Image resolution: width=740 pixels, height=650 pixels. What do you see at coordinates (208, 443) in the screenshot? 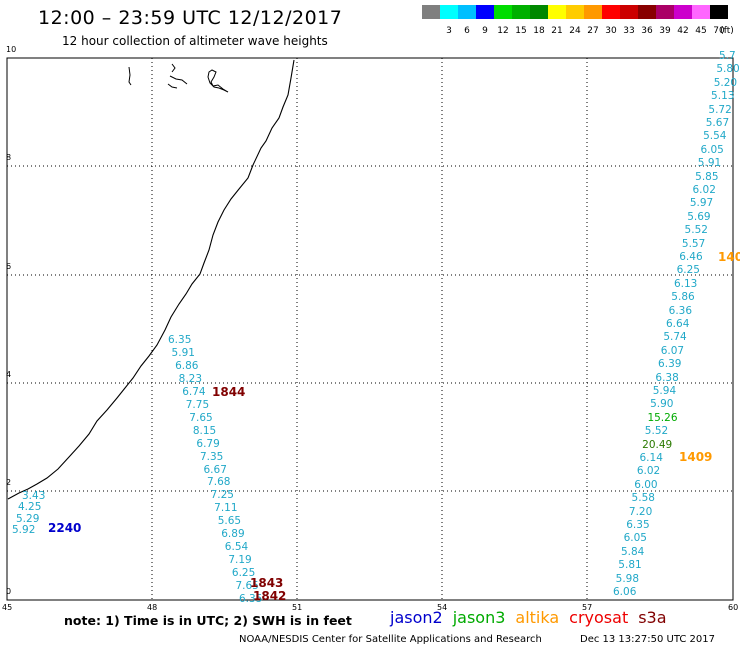
I see `wave-height-value: 6.79` at bounding box center [208, 443].